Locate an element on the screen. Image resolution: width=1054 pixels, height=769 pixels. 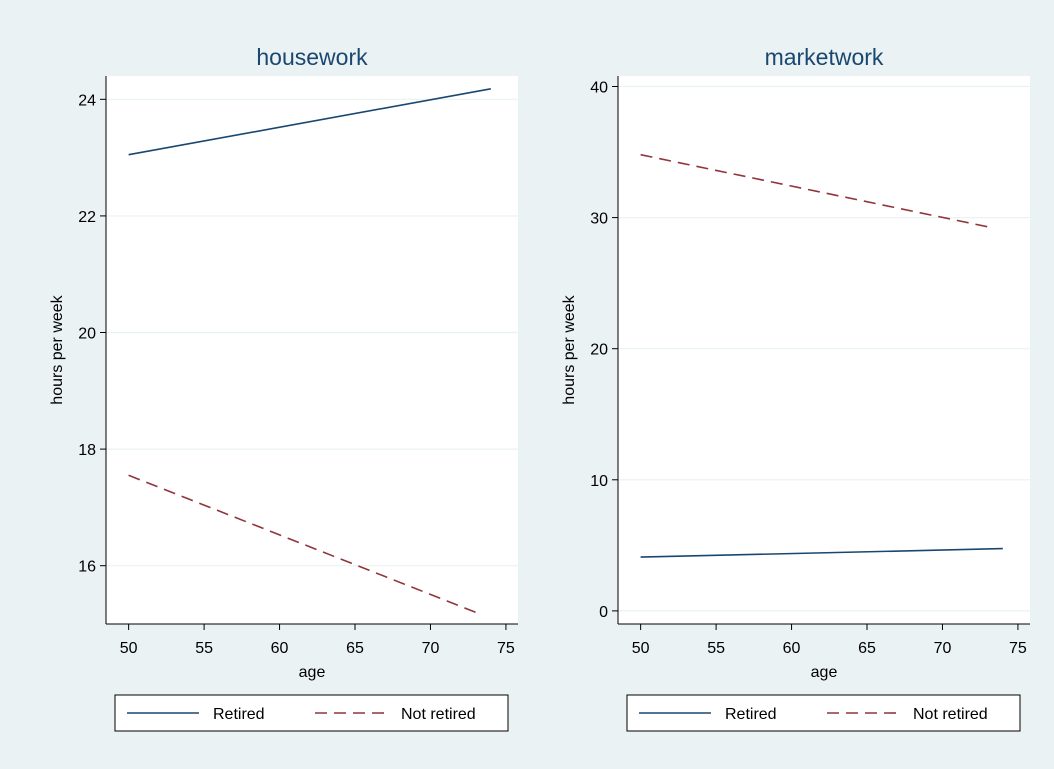
y-tick-label: 24 is located at coordinates (87, 100).